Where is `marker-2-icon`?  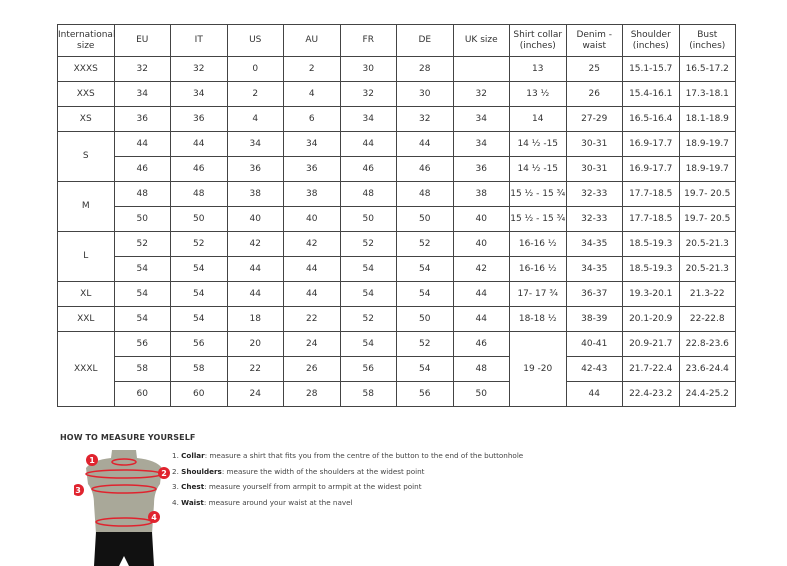 marker-2-icon is located at coordinates (164, 473).